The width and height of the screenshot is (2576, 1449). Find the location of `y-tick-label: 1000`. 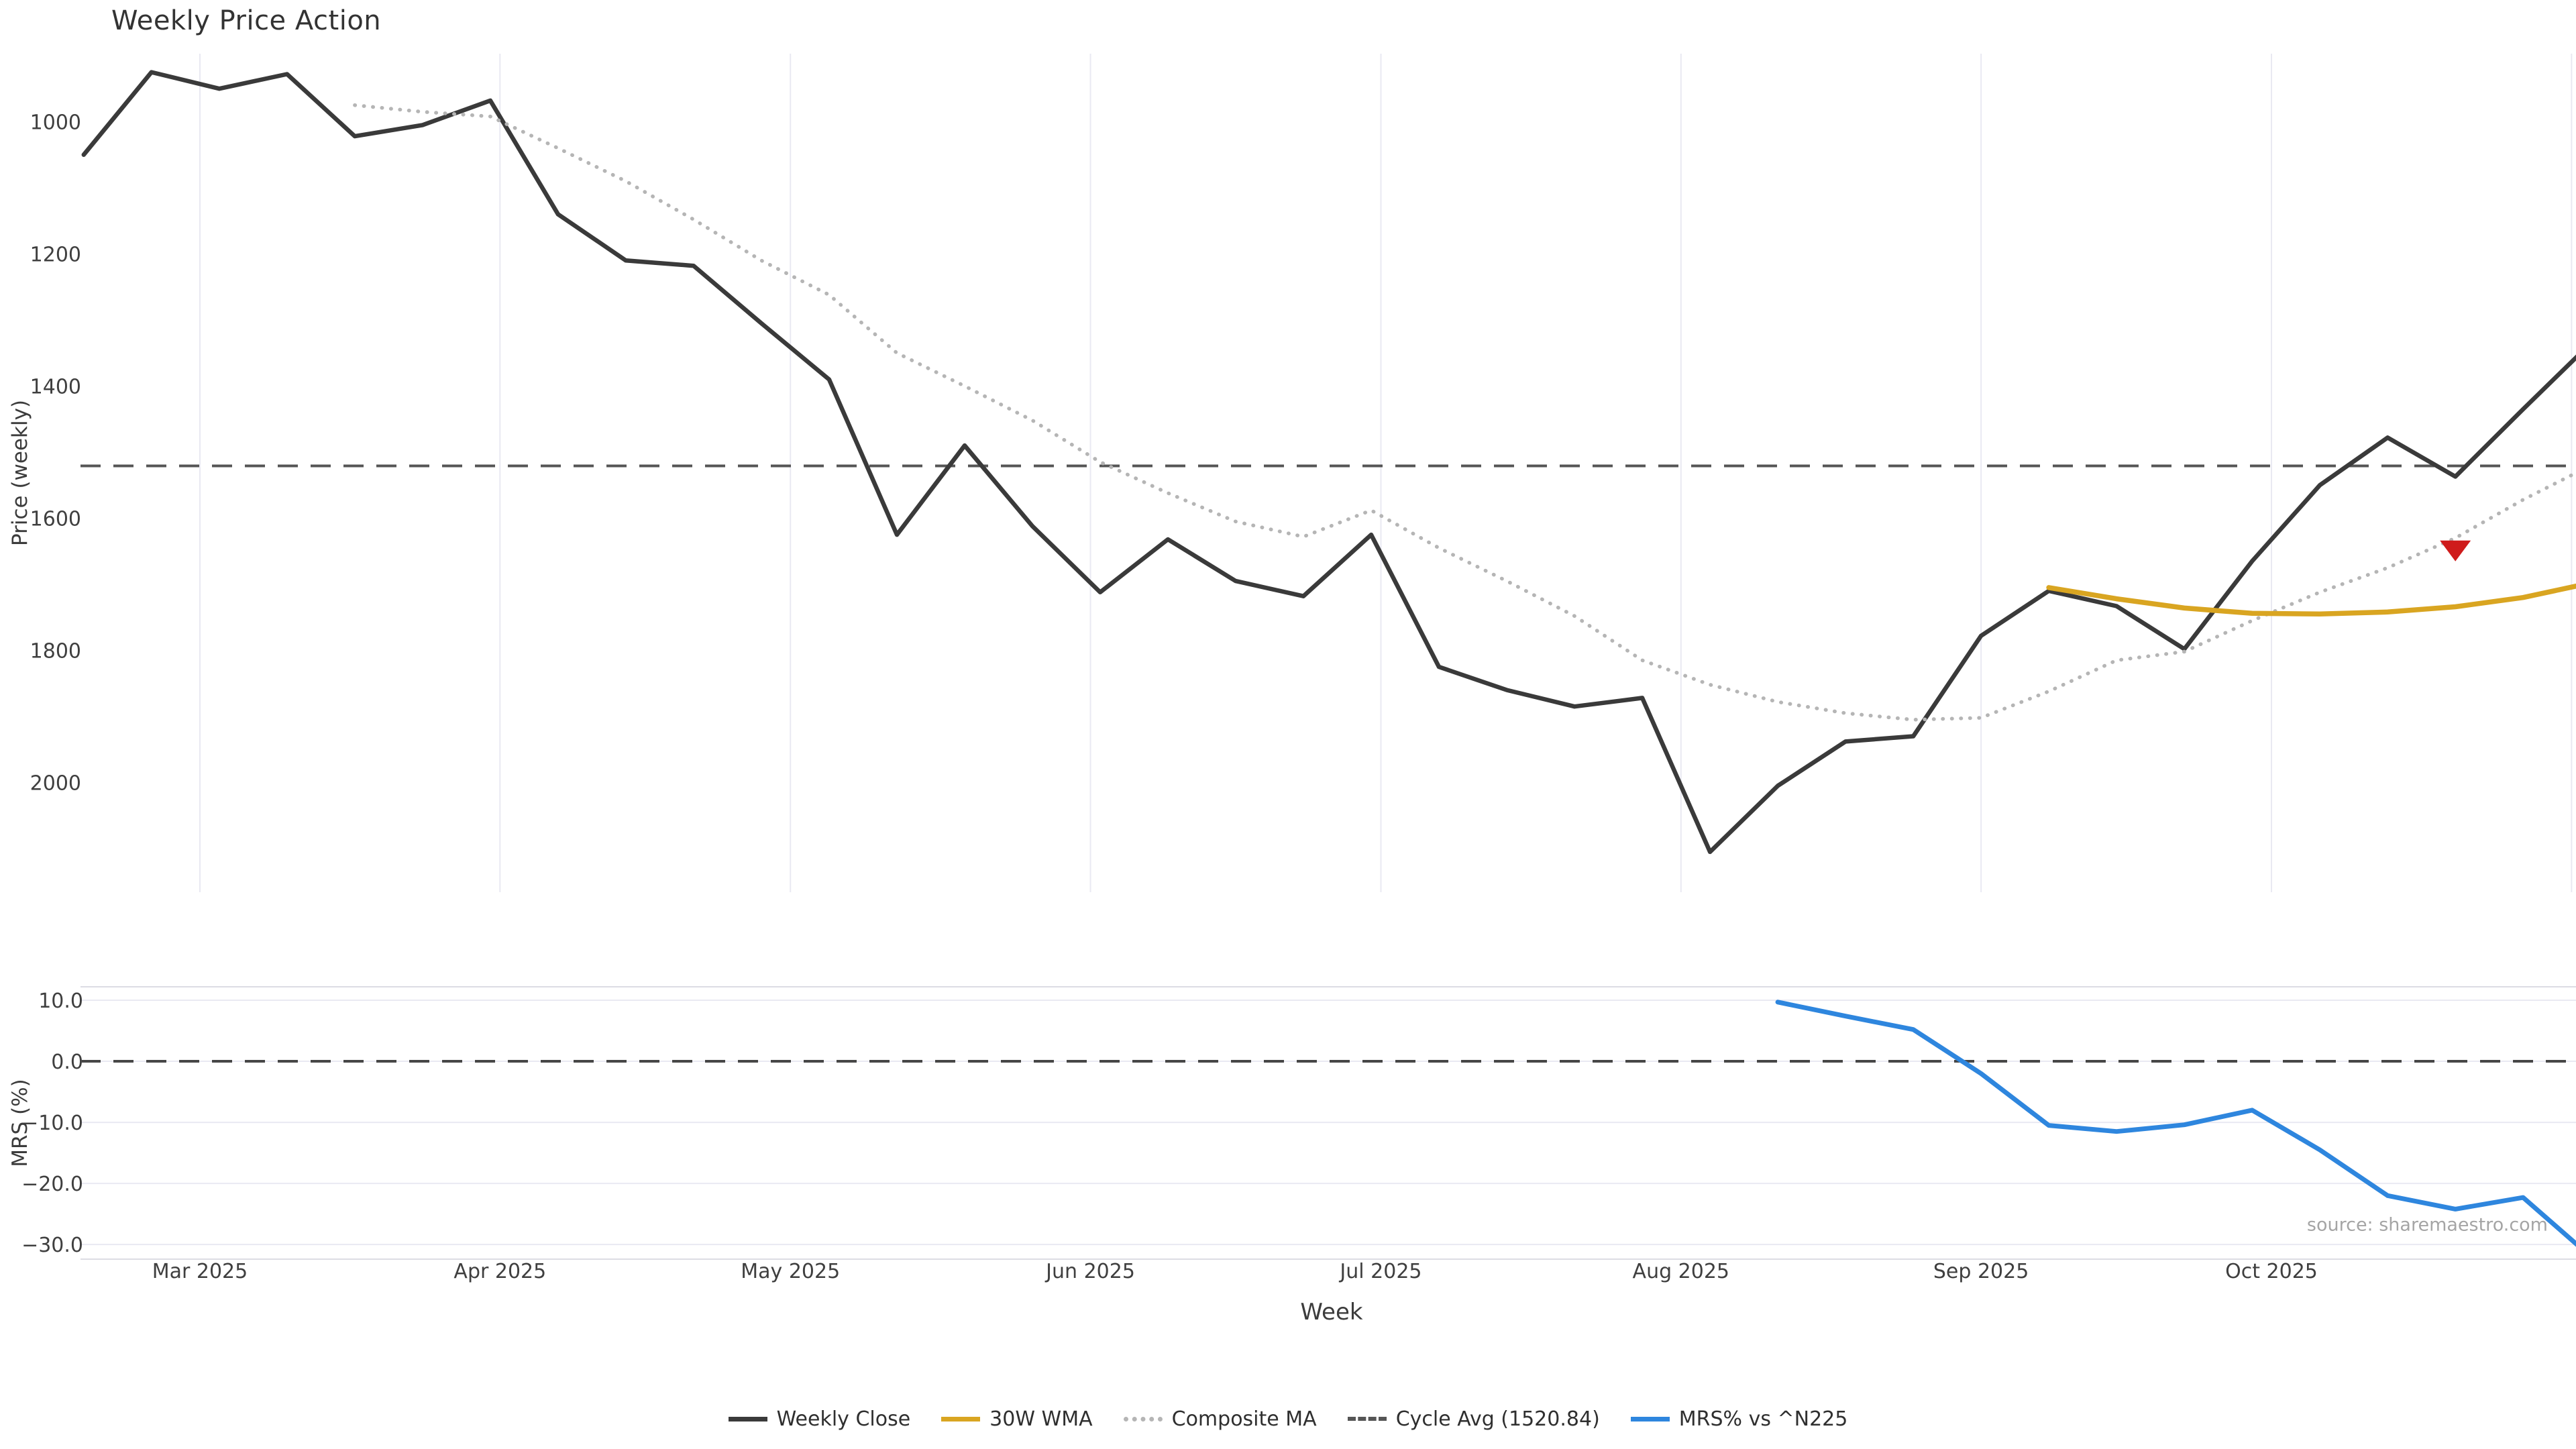

y-tick-label: 1000 is located at coordinates (55, 122).